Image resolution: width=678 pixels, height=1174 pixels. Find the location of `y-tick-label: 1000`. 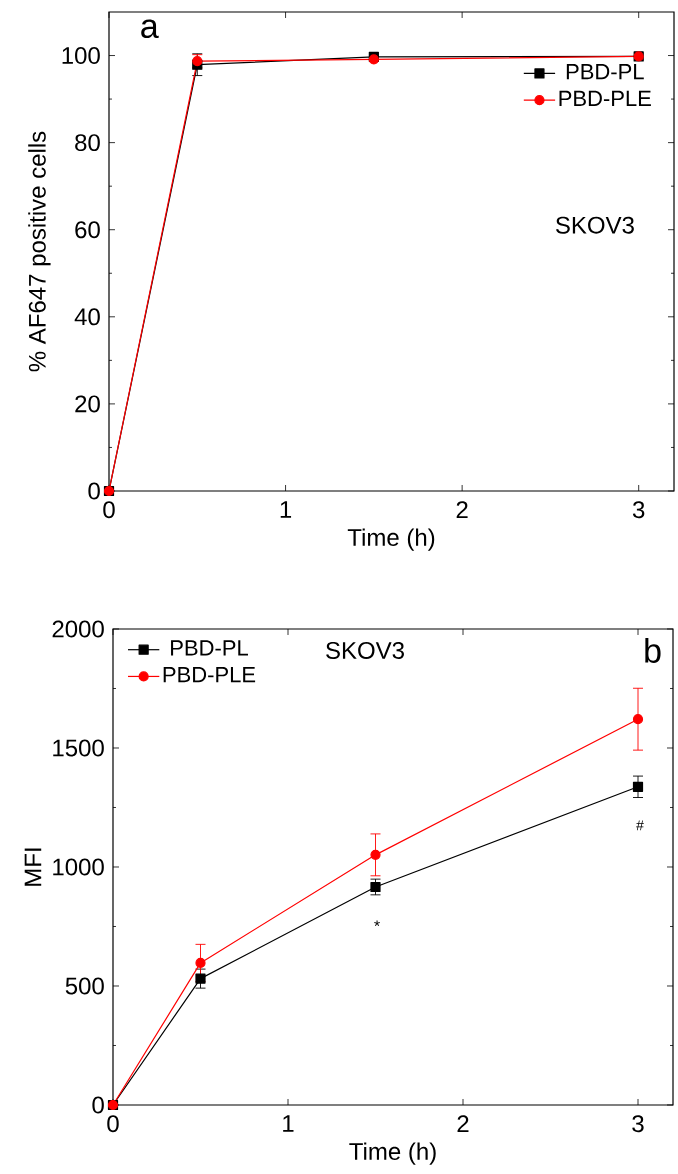

y-tick-label: 1000 is located at coordinates (78, 867).